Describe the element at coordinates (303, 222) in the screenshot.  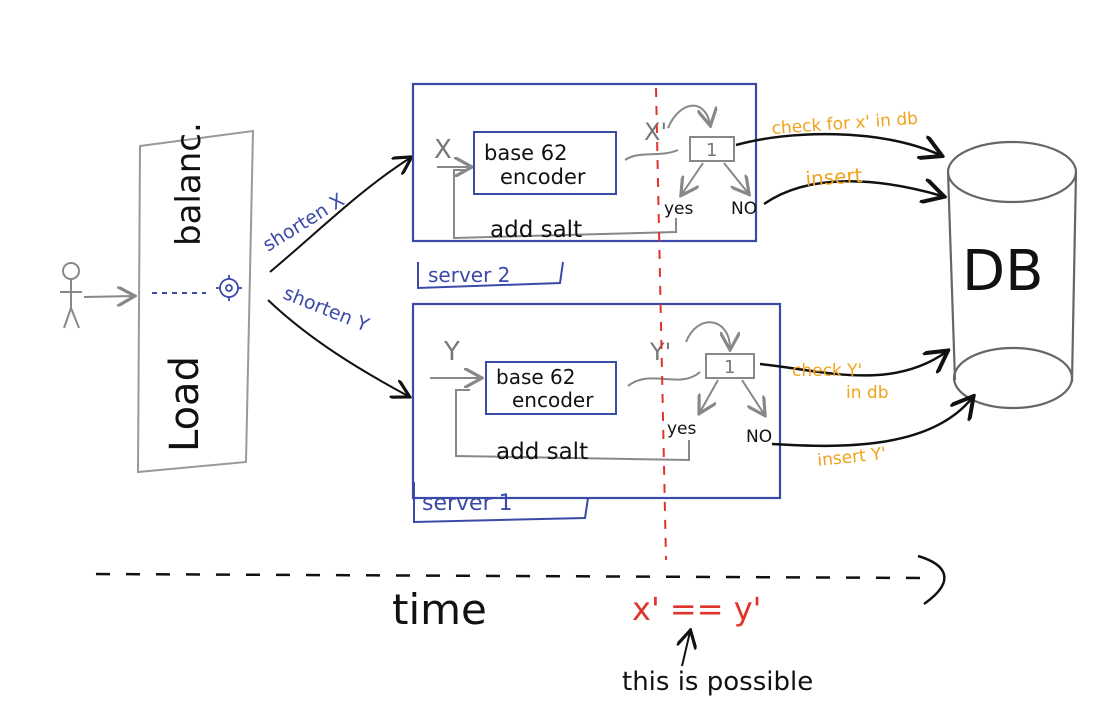
I see `request-shorten-x: shorten X` at that location.